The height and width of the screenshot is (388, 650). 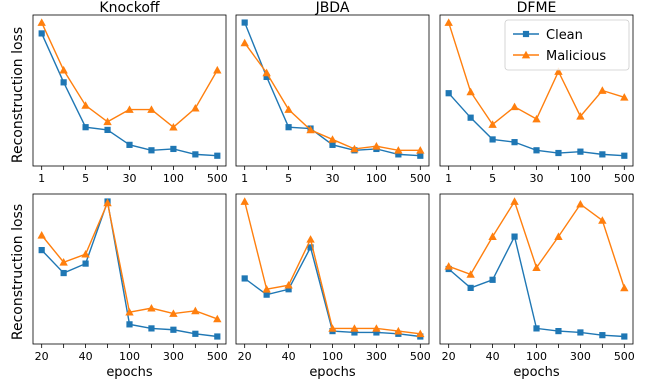 What do you see at coordinates (526, 34) in the screenshot?
I see `legend-marker-clean` at bounding box center [526, 34].